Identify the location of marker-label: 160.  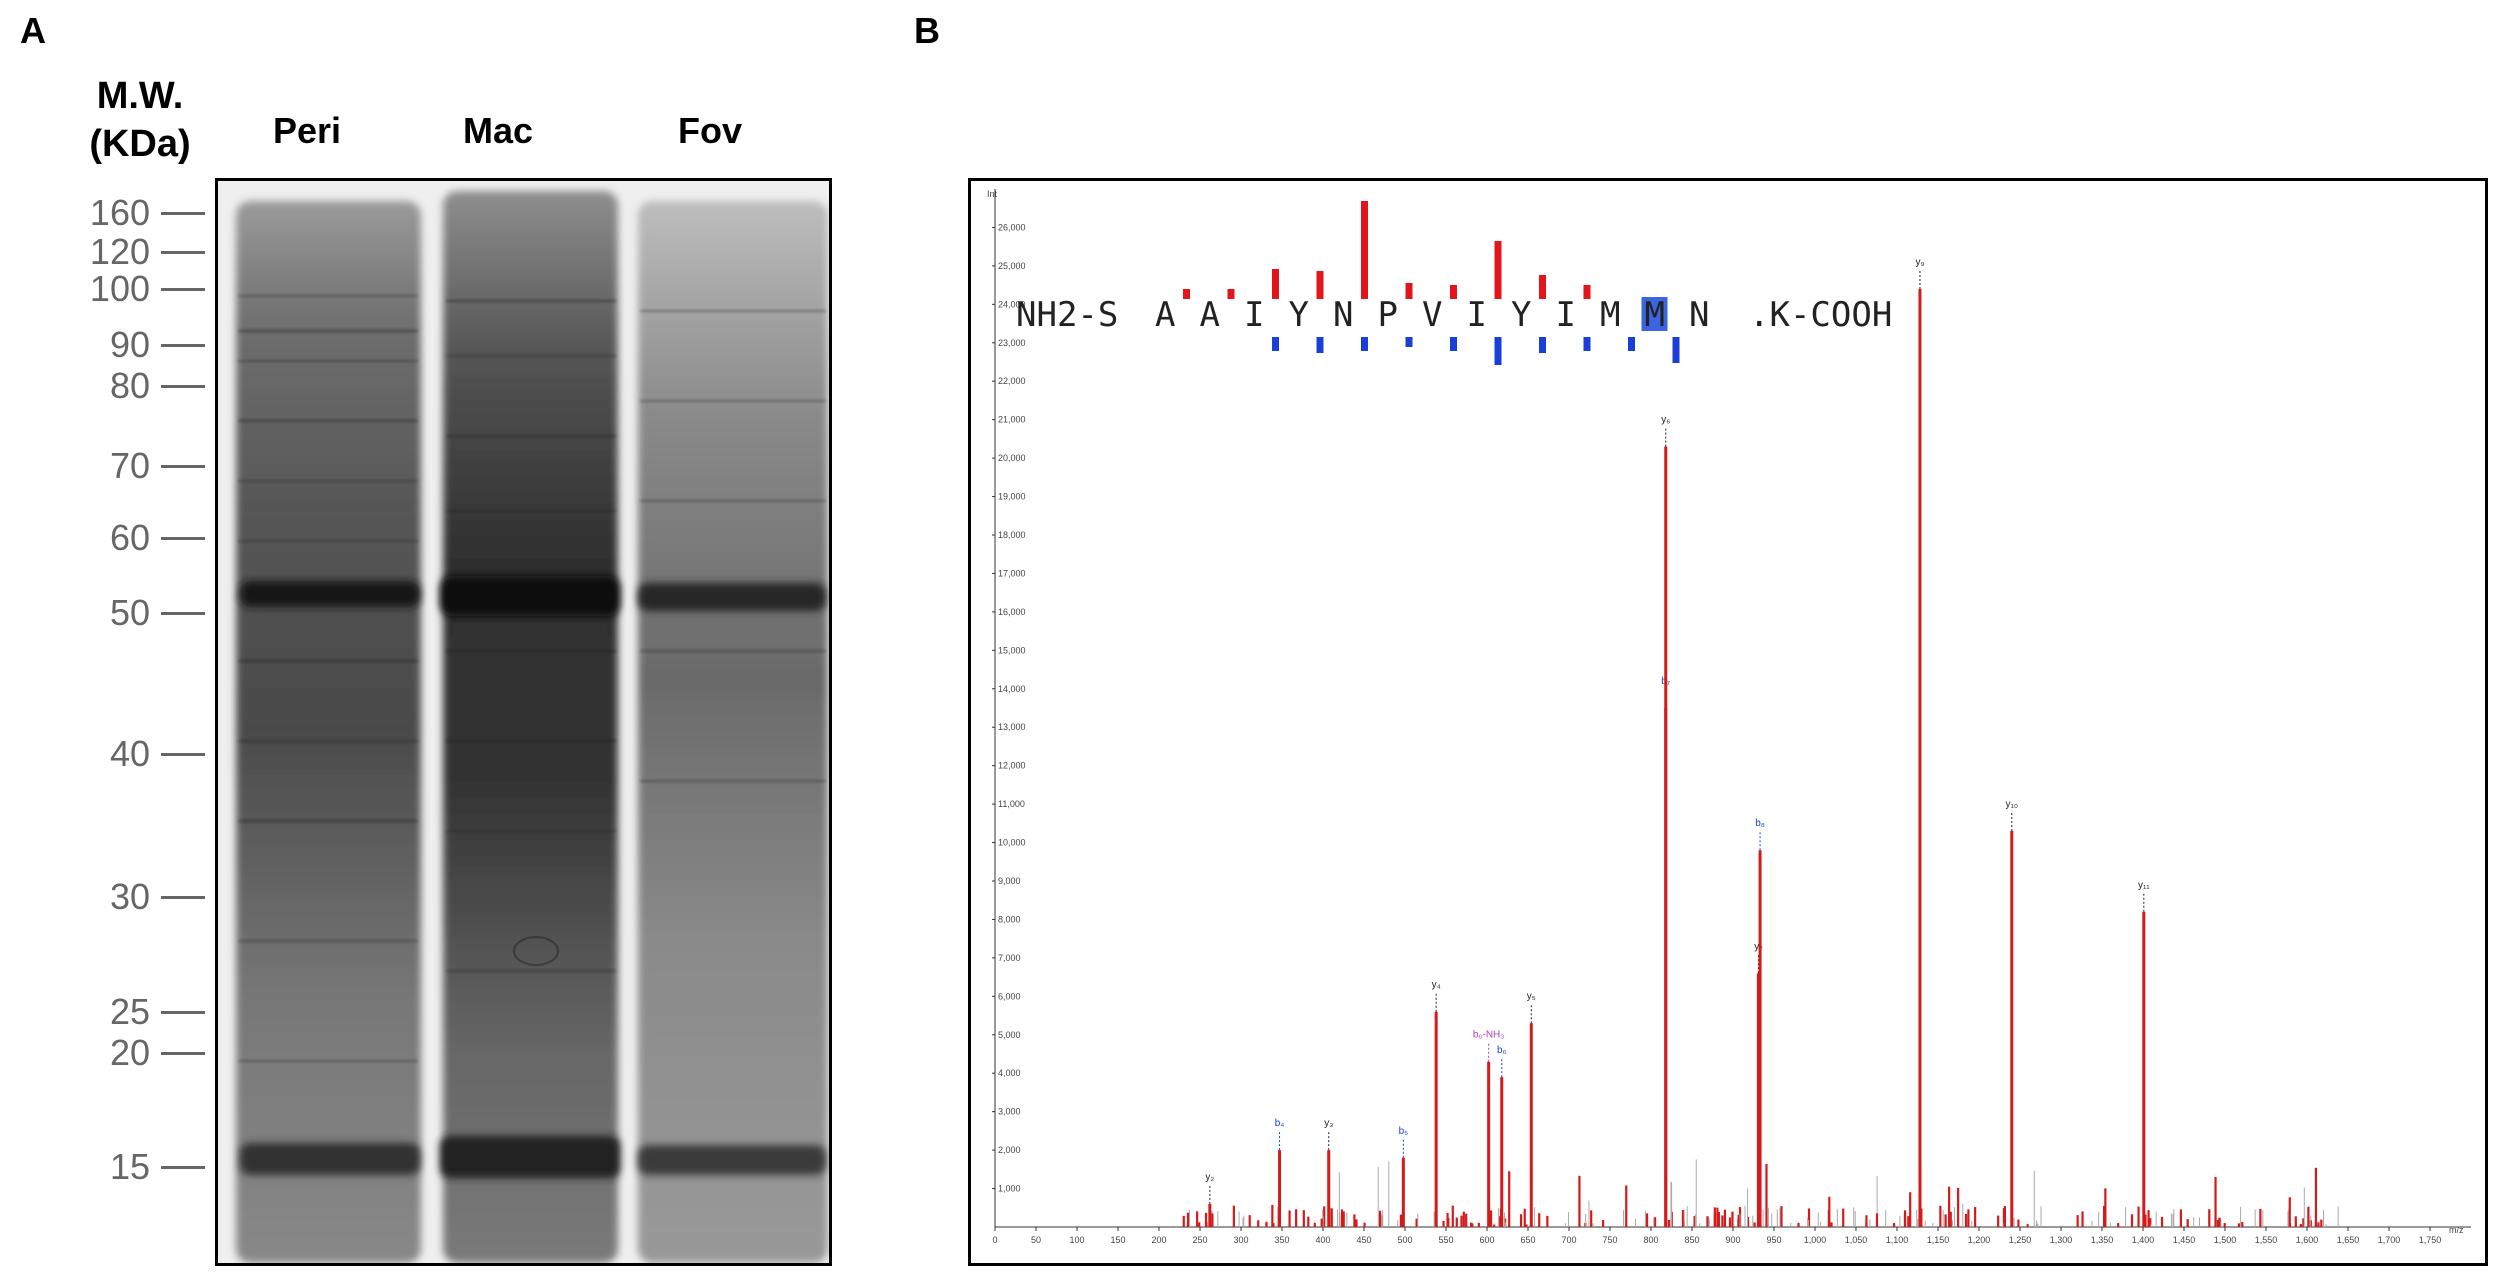
(119, 212).